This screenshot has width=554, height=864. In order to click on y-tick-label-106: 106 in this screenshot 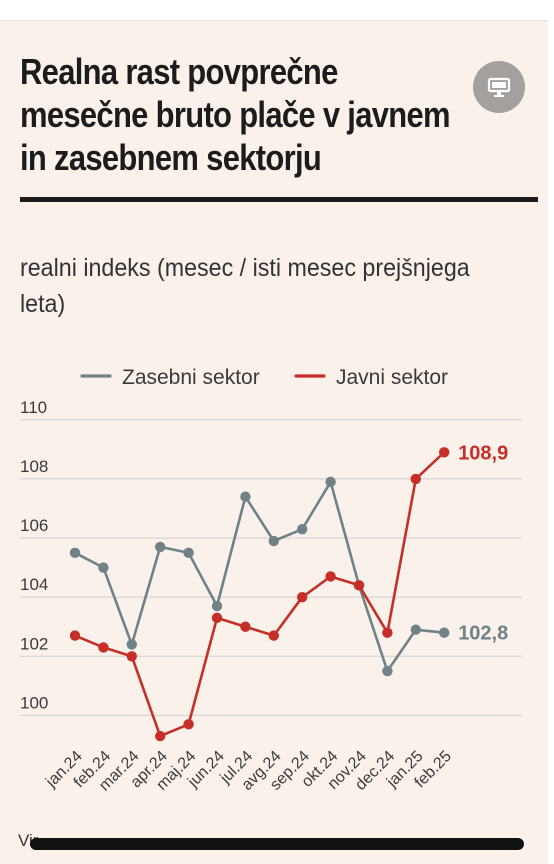, I will do `click(34, 525)`.